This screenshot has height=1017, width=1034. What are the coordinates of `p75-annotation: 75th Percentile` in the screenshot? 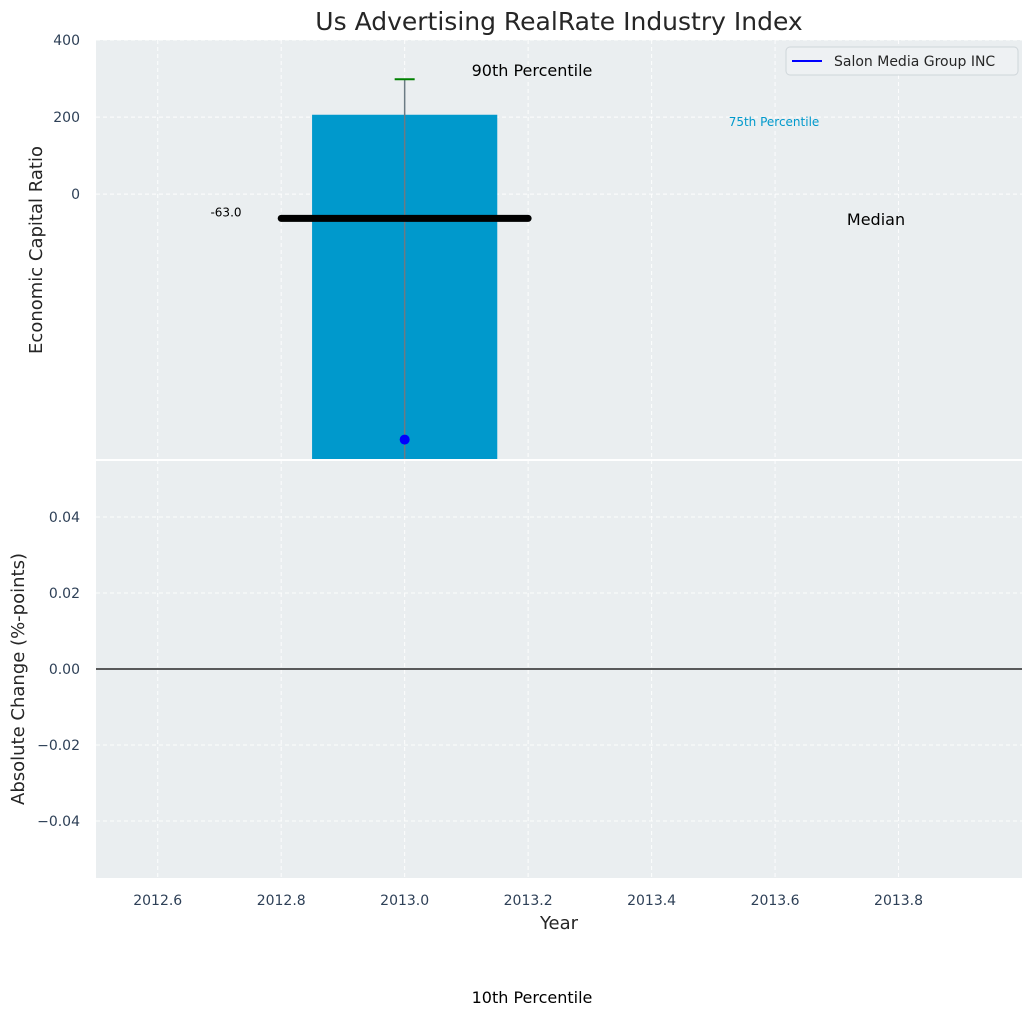 It's located at (774, 122).